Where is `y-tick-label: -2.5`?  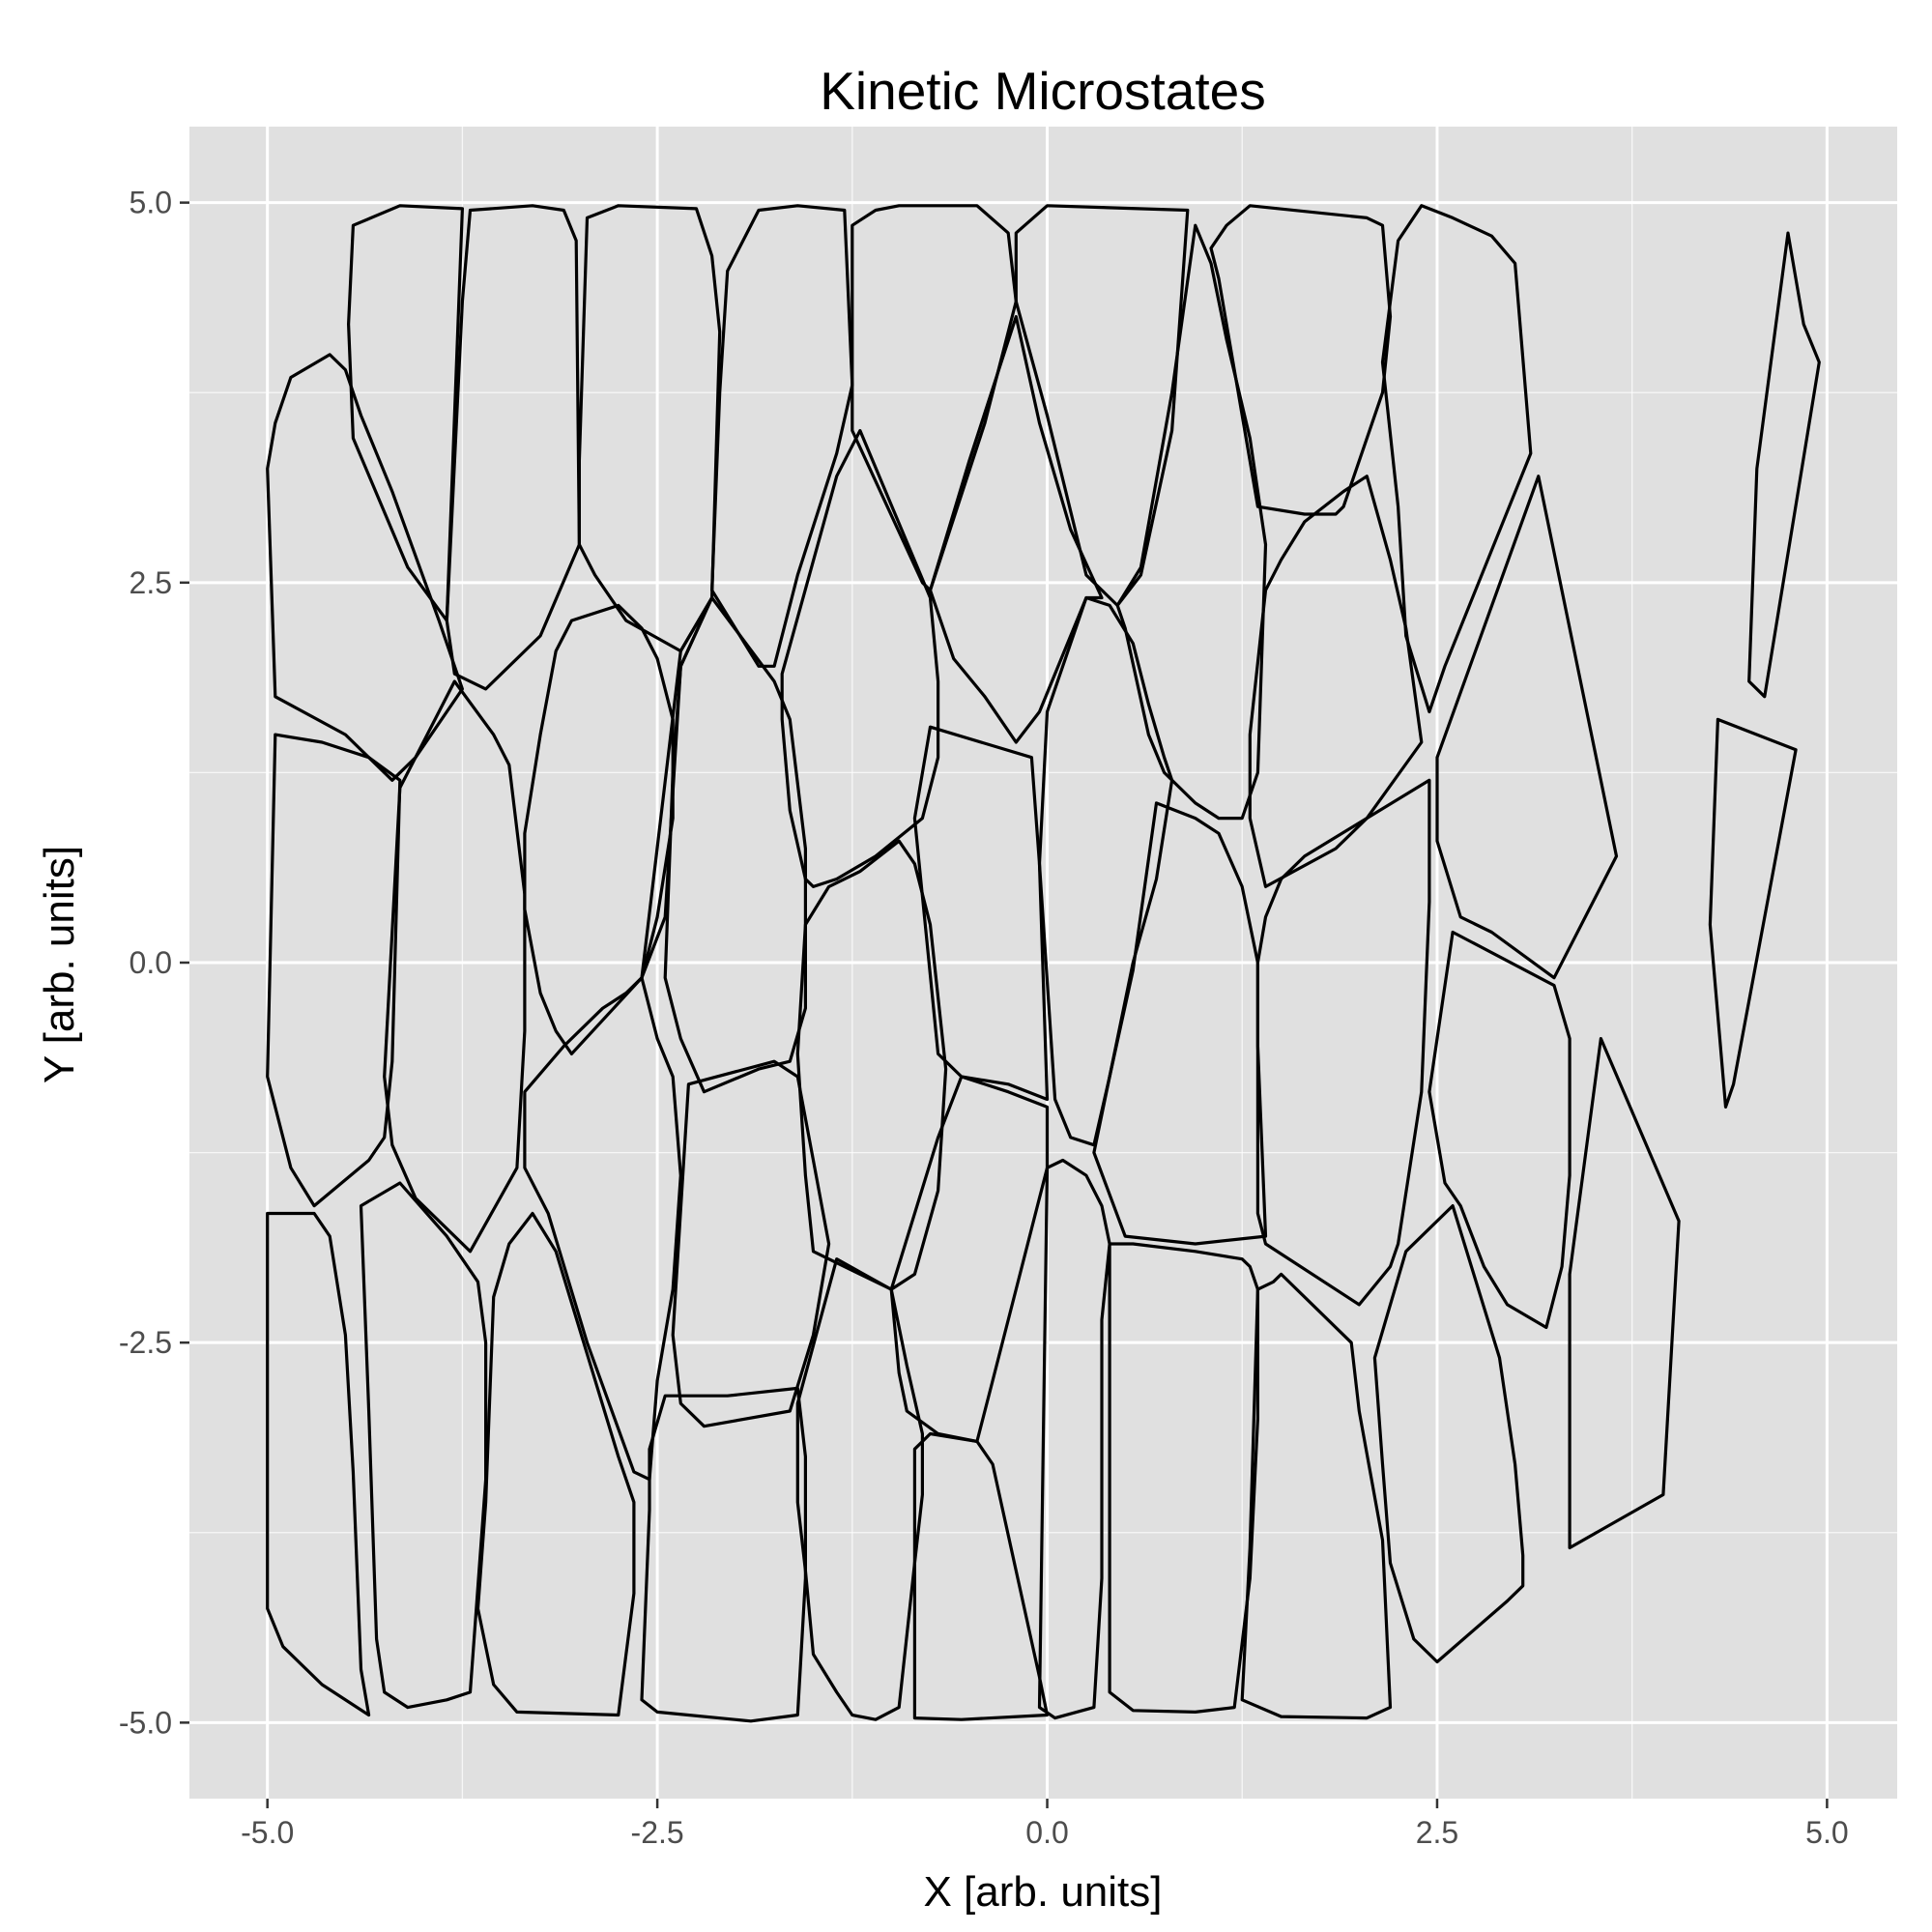 y-tick-label: -2.5 is located at coordinates (145, 1342).